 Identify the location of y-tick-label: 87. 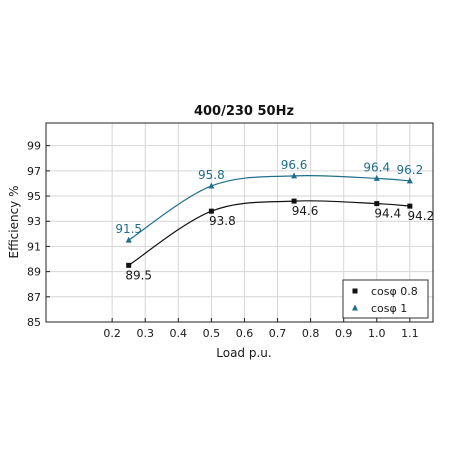
(34, 297).